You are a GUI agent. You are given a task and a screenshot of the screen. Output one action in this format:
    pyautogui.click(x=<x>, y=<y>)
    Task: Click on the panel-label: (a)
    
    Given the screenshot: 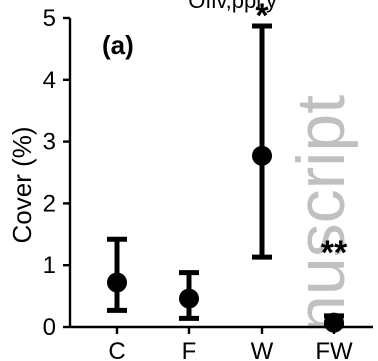 What is the action you would take?
    pyautogui.click(x=118, y=45)
    